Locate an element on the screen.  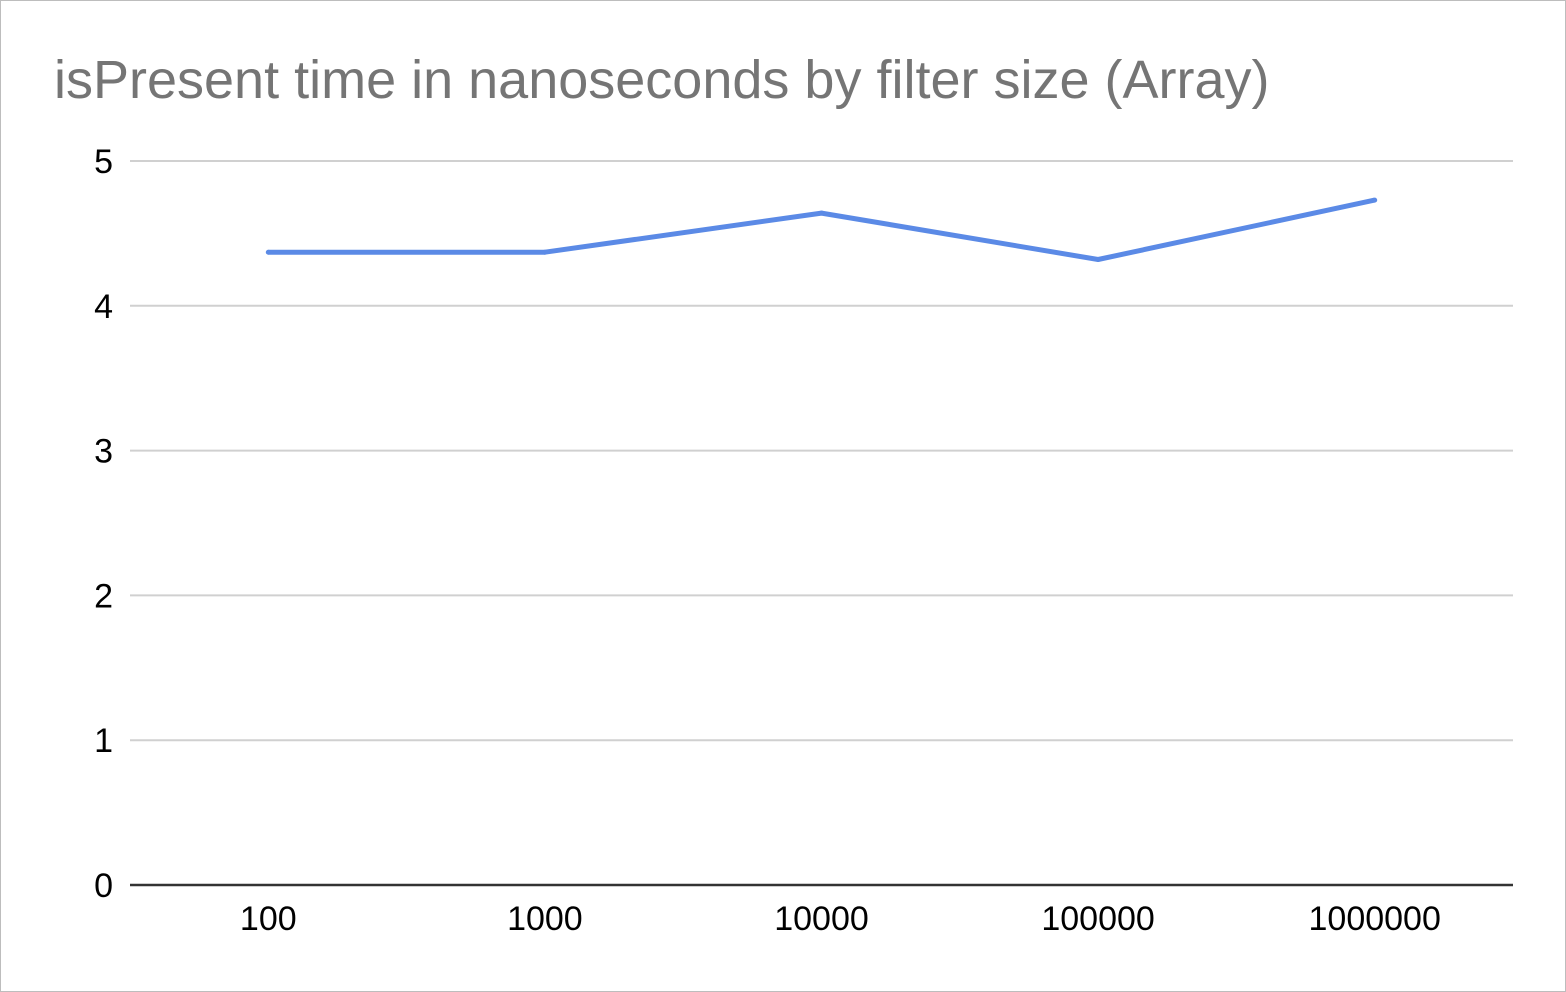
x-tick-label: 1000000 is located at coordinates (1375, 919).